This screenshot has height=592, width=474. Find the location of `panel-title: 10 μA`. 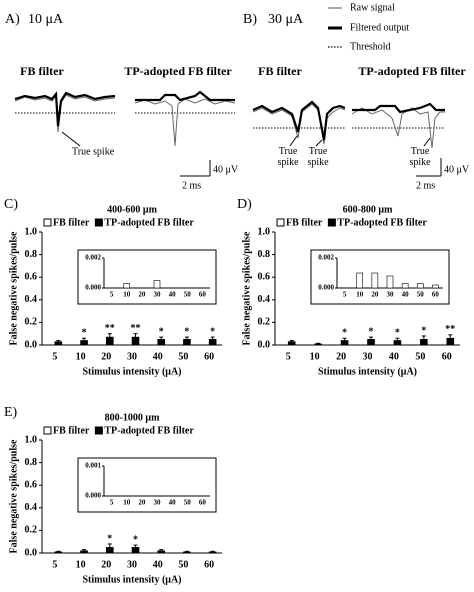

panel-title: 10 μA is located at coordinates (46, 19).